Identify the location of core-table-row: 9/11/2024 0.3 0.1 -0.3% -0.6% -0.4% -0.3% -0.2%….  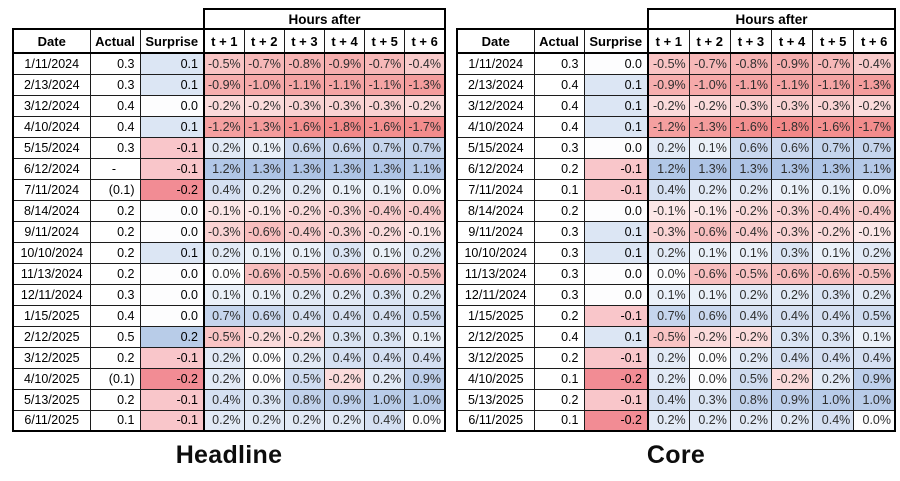
(676, 231).